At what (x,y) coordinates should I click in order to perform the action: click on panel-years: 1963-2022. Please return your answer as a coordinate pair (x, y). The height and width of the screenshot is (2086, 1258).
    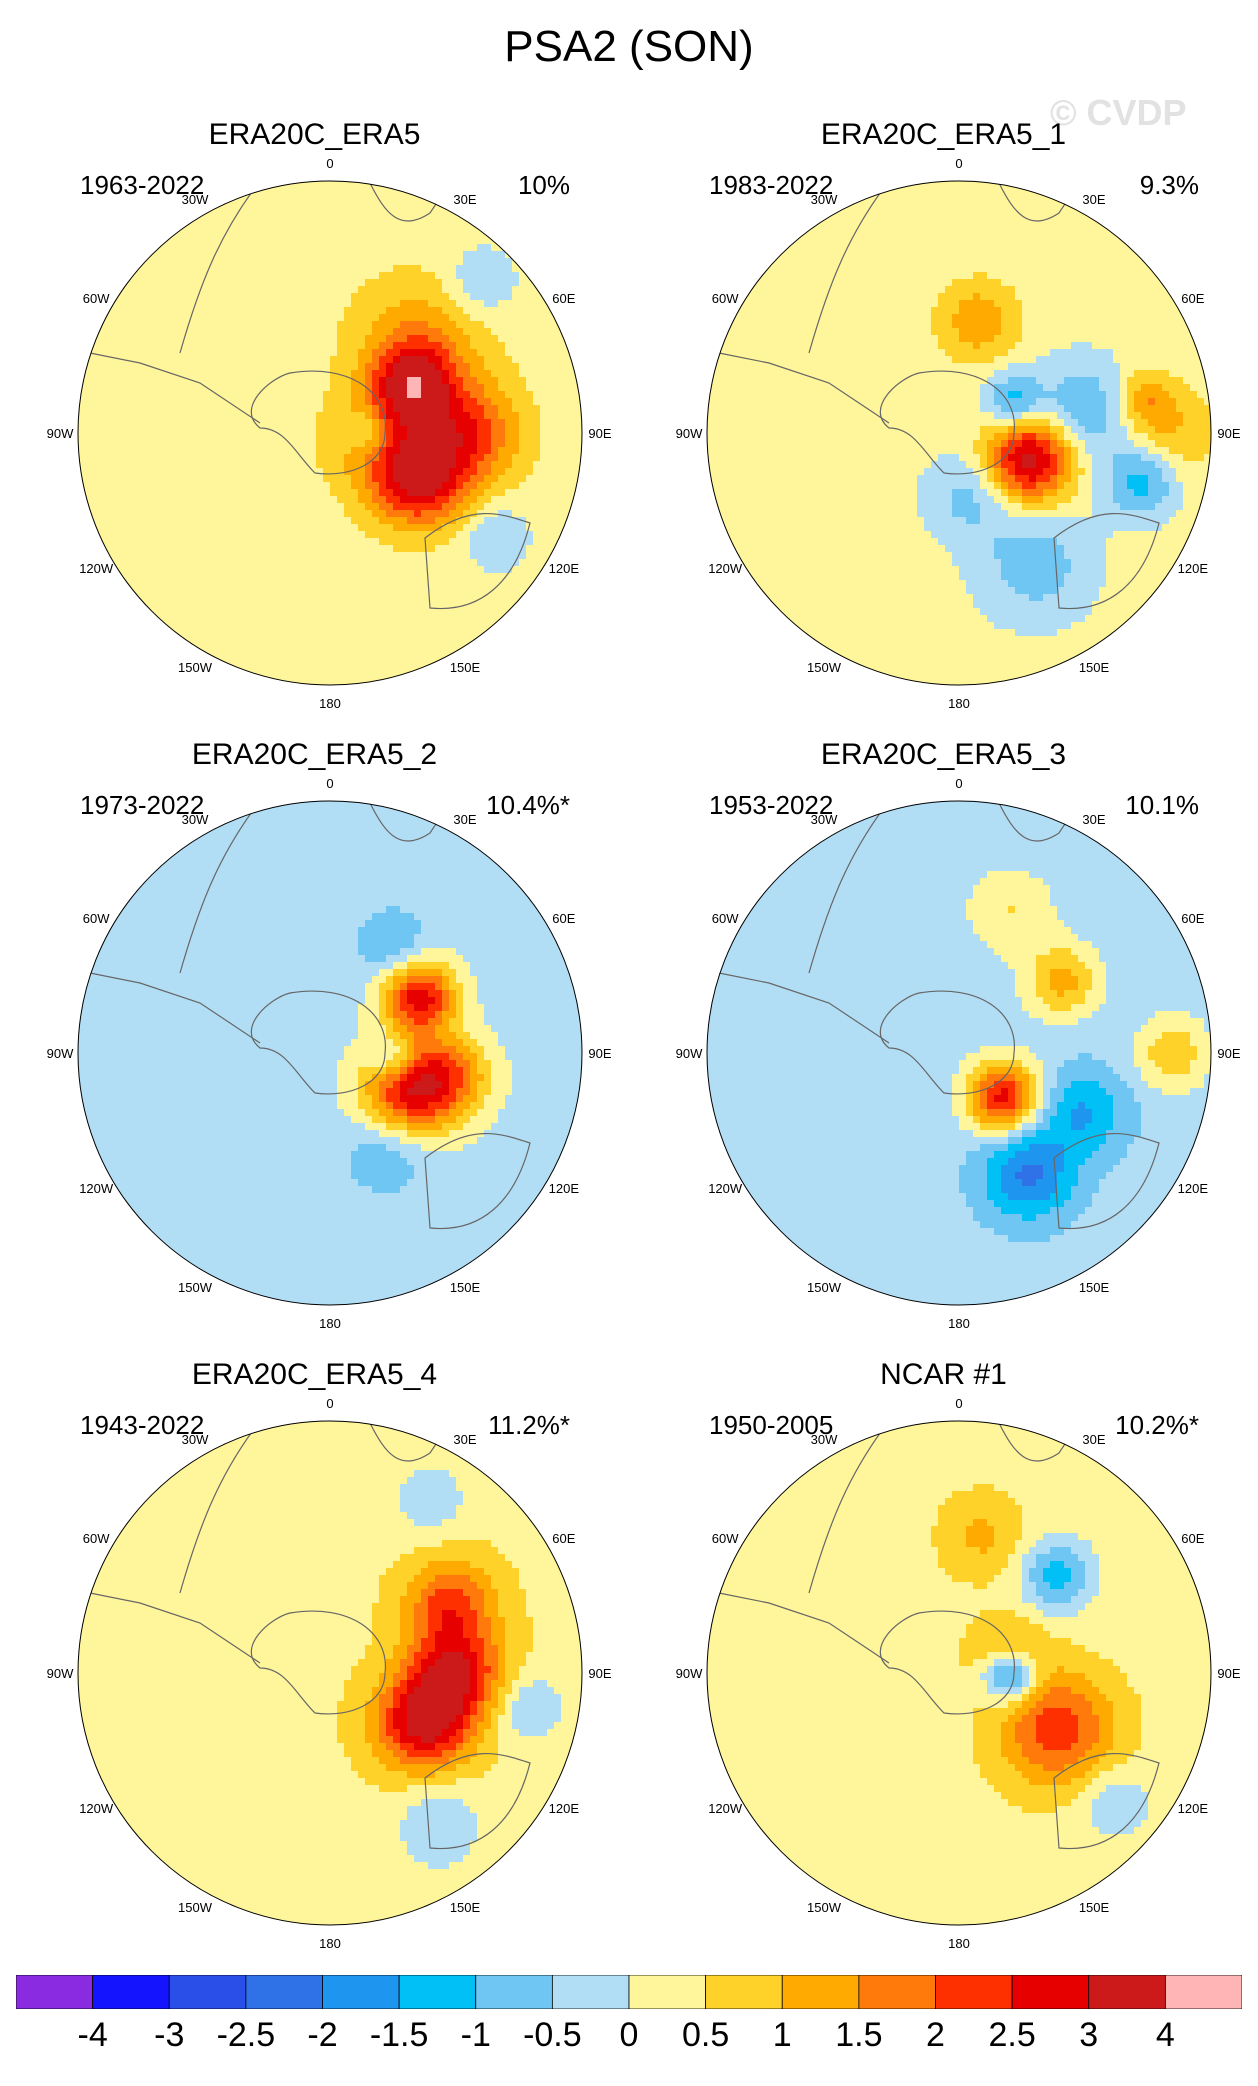
    Looking at the image, I should click on (142, 185).